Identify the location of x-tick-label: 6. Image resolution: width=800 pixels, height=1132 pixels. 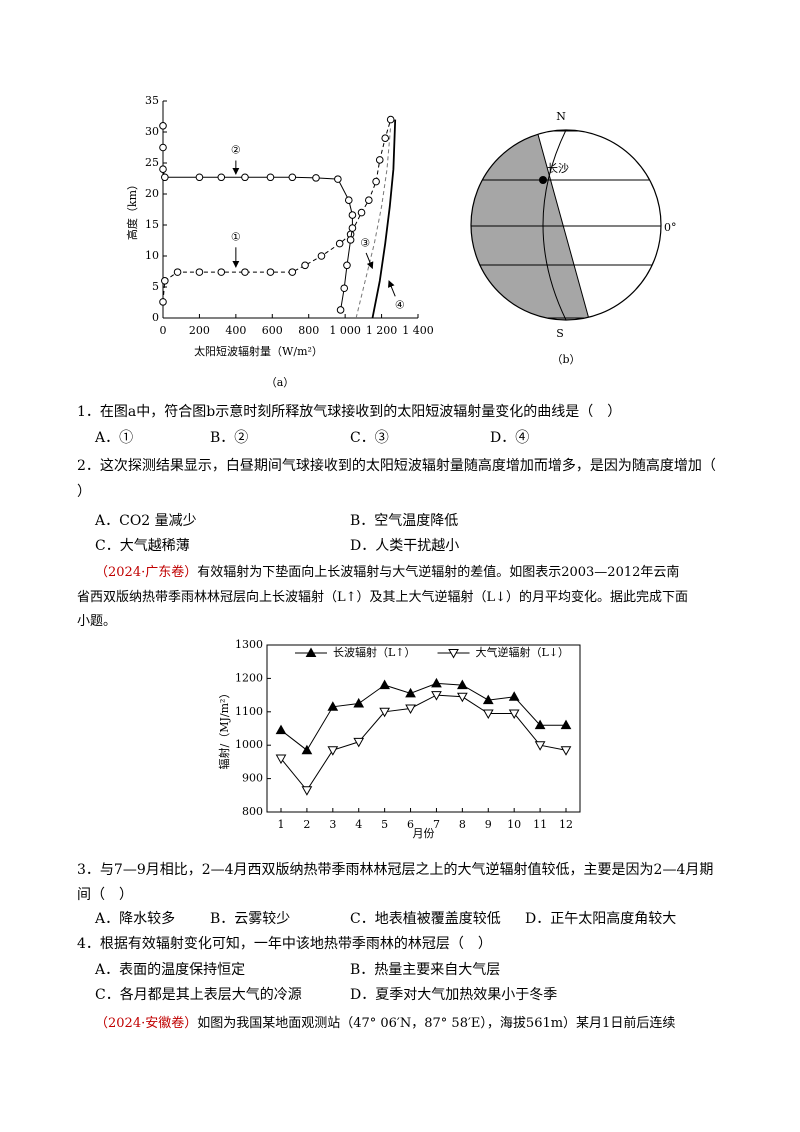
(410, 824).